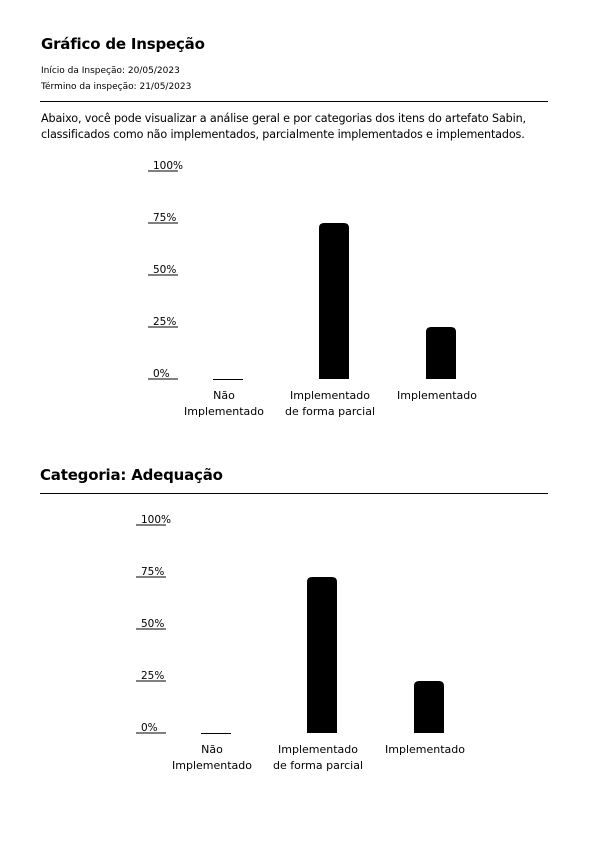 This screenshot has height=842, width=595. I want to click on inspection-end-date: Término da inspeção: 21/05/2023, so click(116, 87).